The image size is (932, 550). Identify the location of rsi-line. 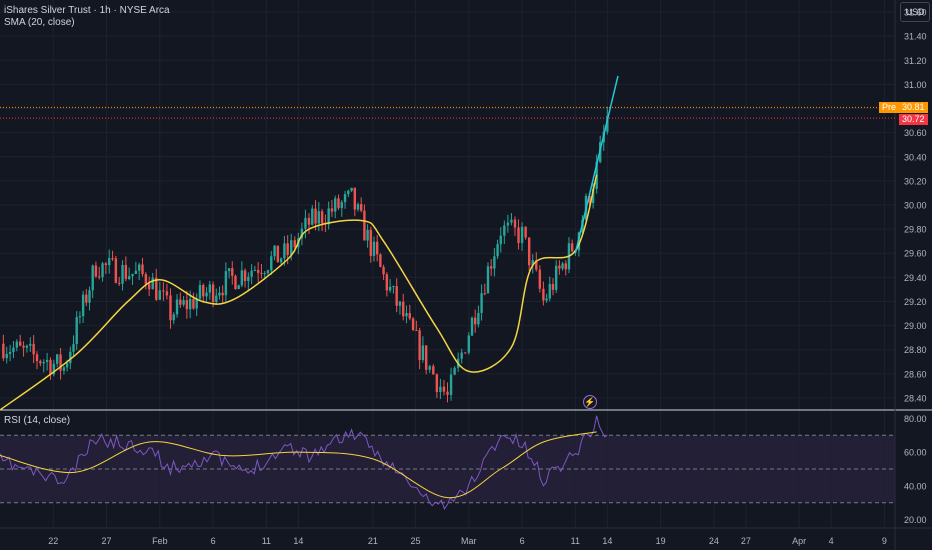
(304, 463).